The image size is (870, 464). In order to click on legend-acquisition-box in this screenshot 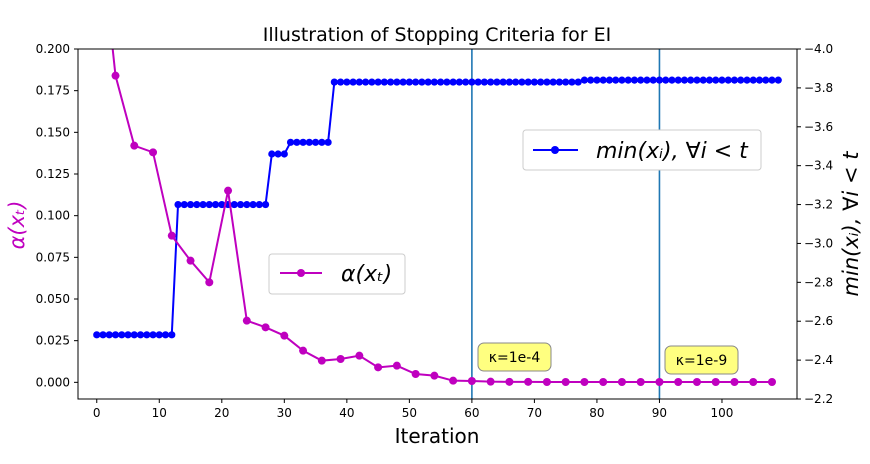, I will do `click(337, 274)`.